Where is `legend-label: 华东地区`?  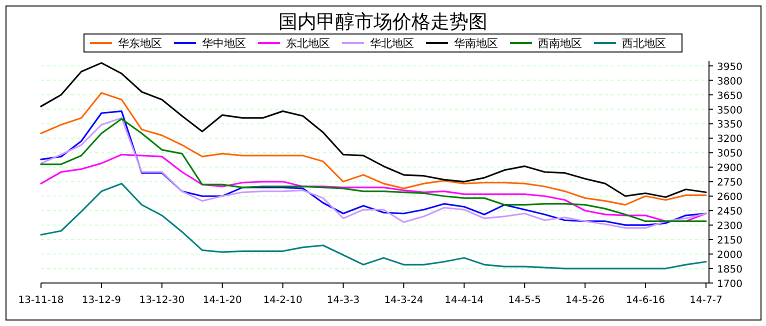
legend-label: 华东地区 is located at coordinates (140, 43).